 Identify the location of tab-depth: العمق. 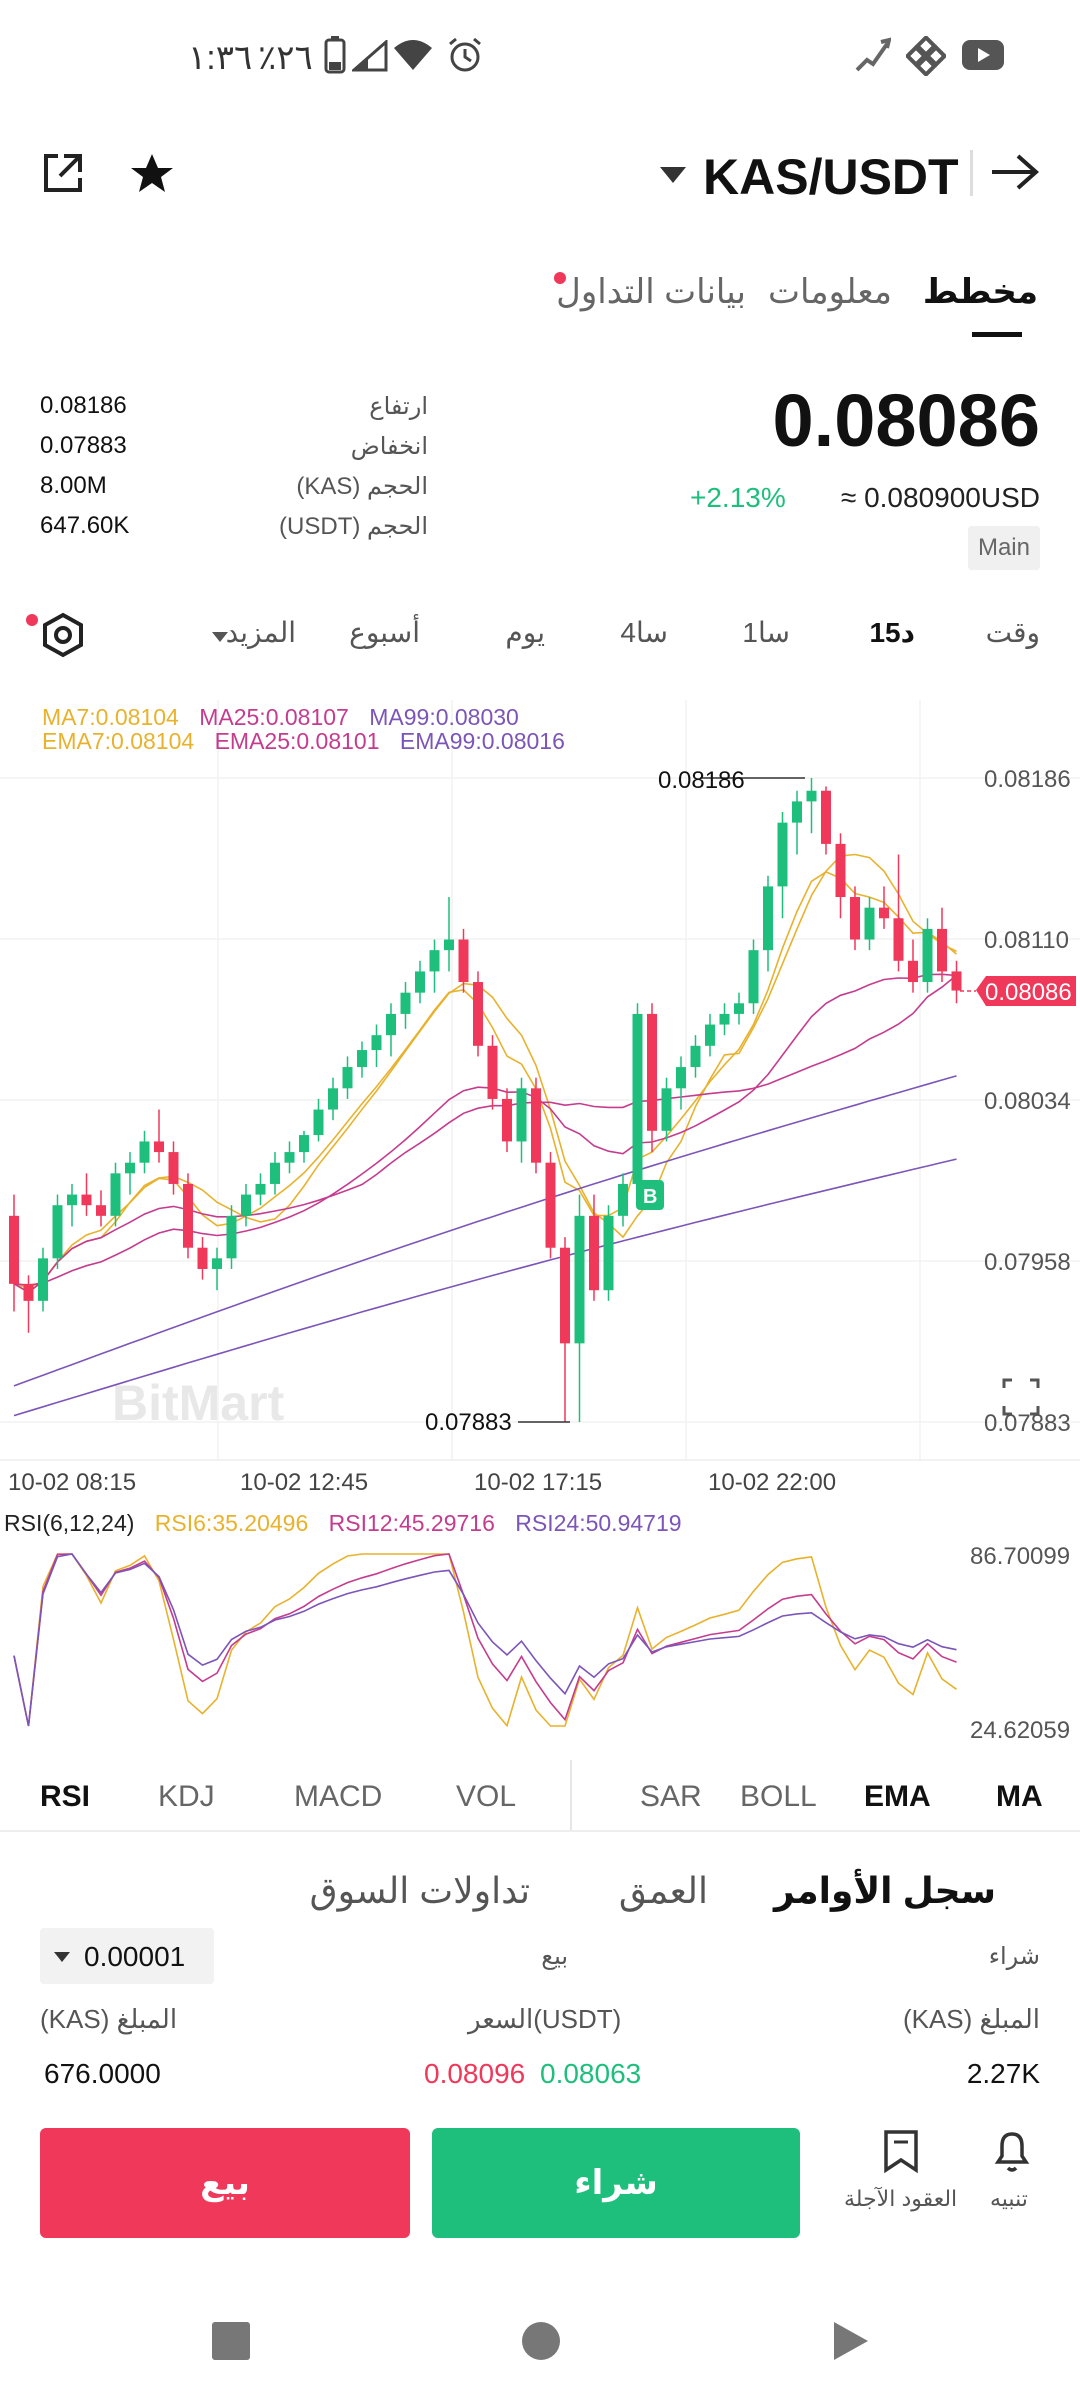
(663, 1890).